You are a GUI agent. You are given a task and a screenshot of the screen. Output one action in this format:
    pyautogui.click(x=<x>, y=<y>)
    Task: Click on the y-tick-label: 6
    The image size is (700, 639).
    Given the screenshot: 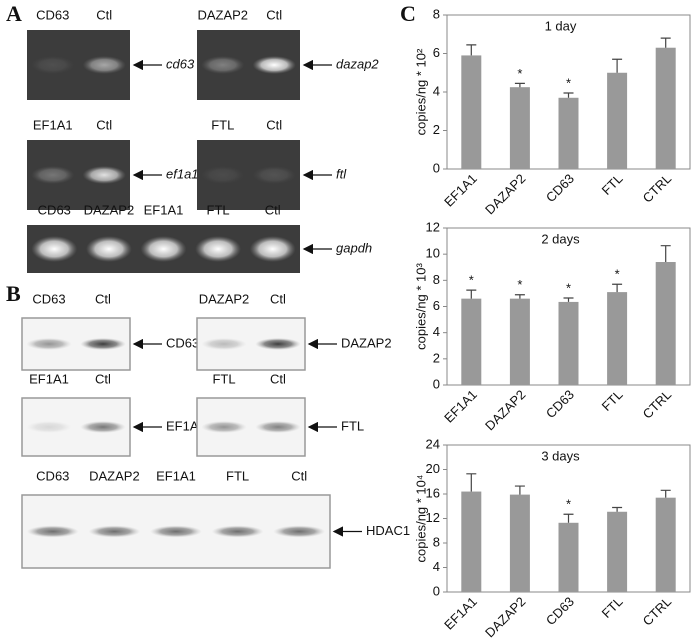 What is the action you would take?
    pyautogui.click(x=436, y=52)
    